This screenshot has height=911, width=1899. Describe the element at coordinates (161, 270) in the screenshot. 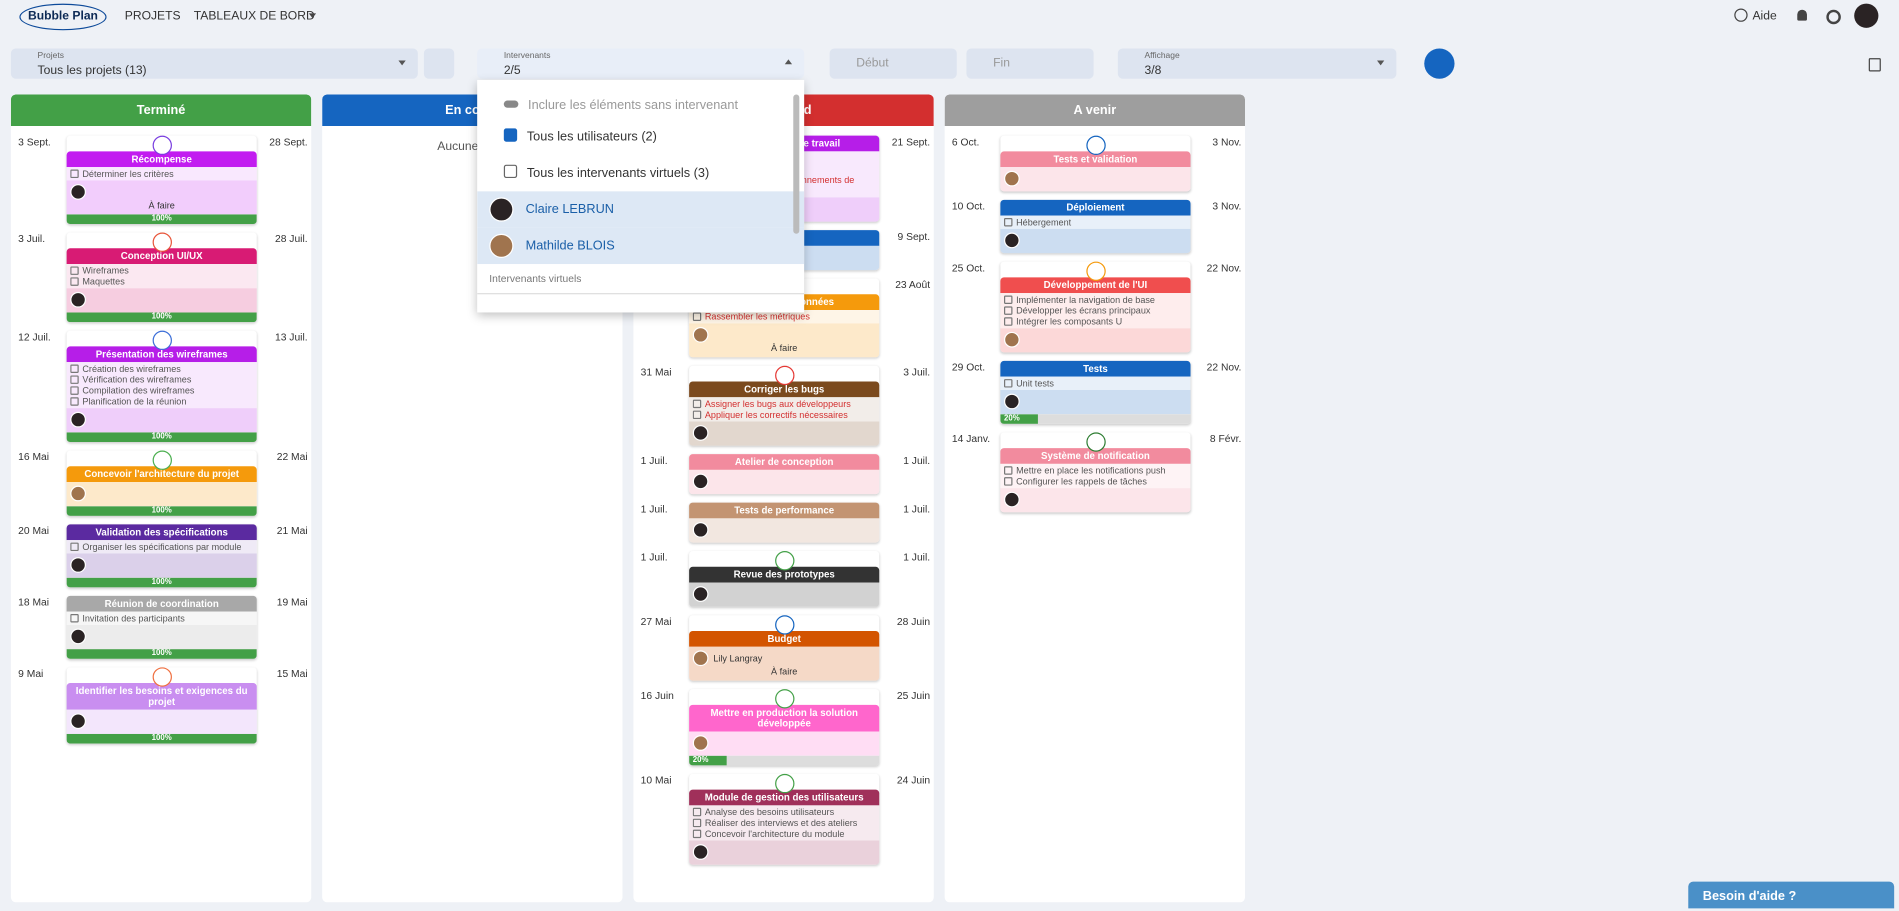

I see `task: Wireframes` at that location.